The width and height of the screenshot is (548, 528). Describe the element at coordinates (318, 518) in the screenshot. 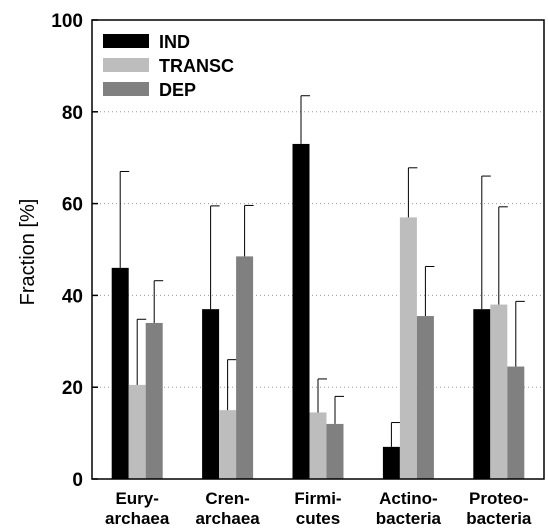

I see `x-tick-label-line: cutes` at that location.